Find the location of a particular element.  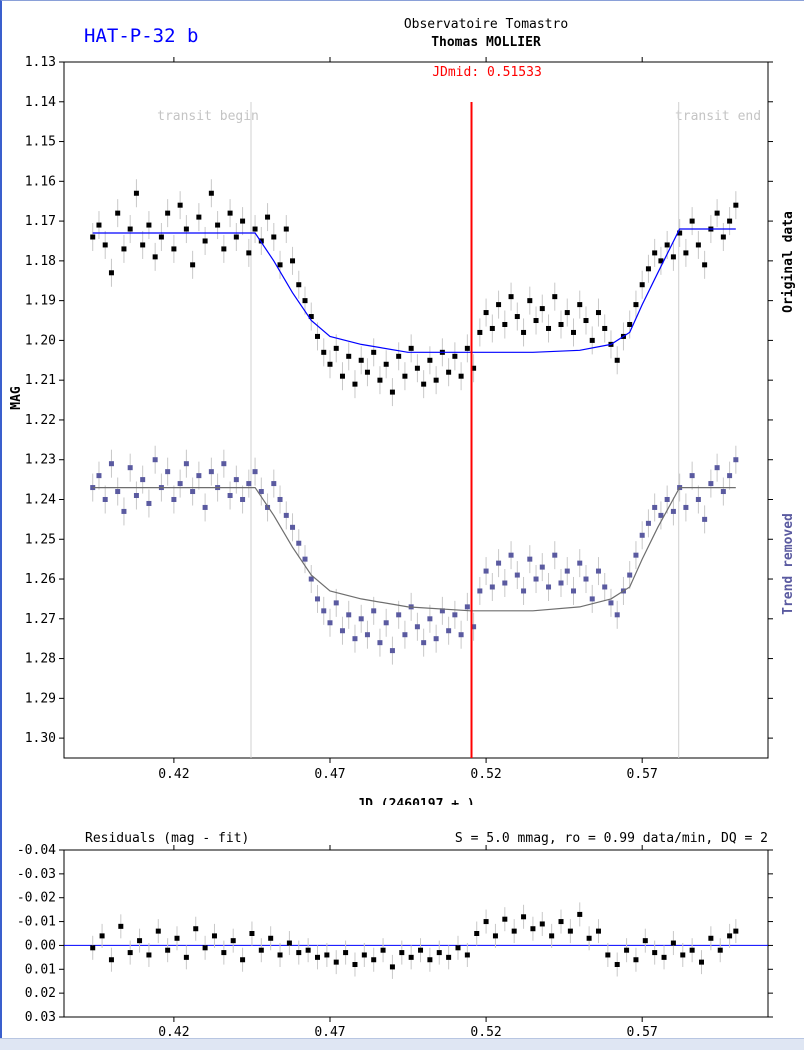

y-tick-label: 1.17 is located at coordinates (40, 221).